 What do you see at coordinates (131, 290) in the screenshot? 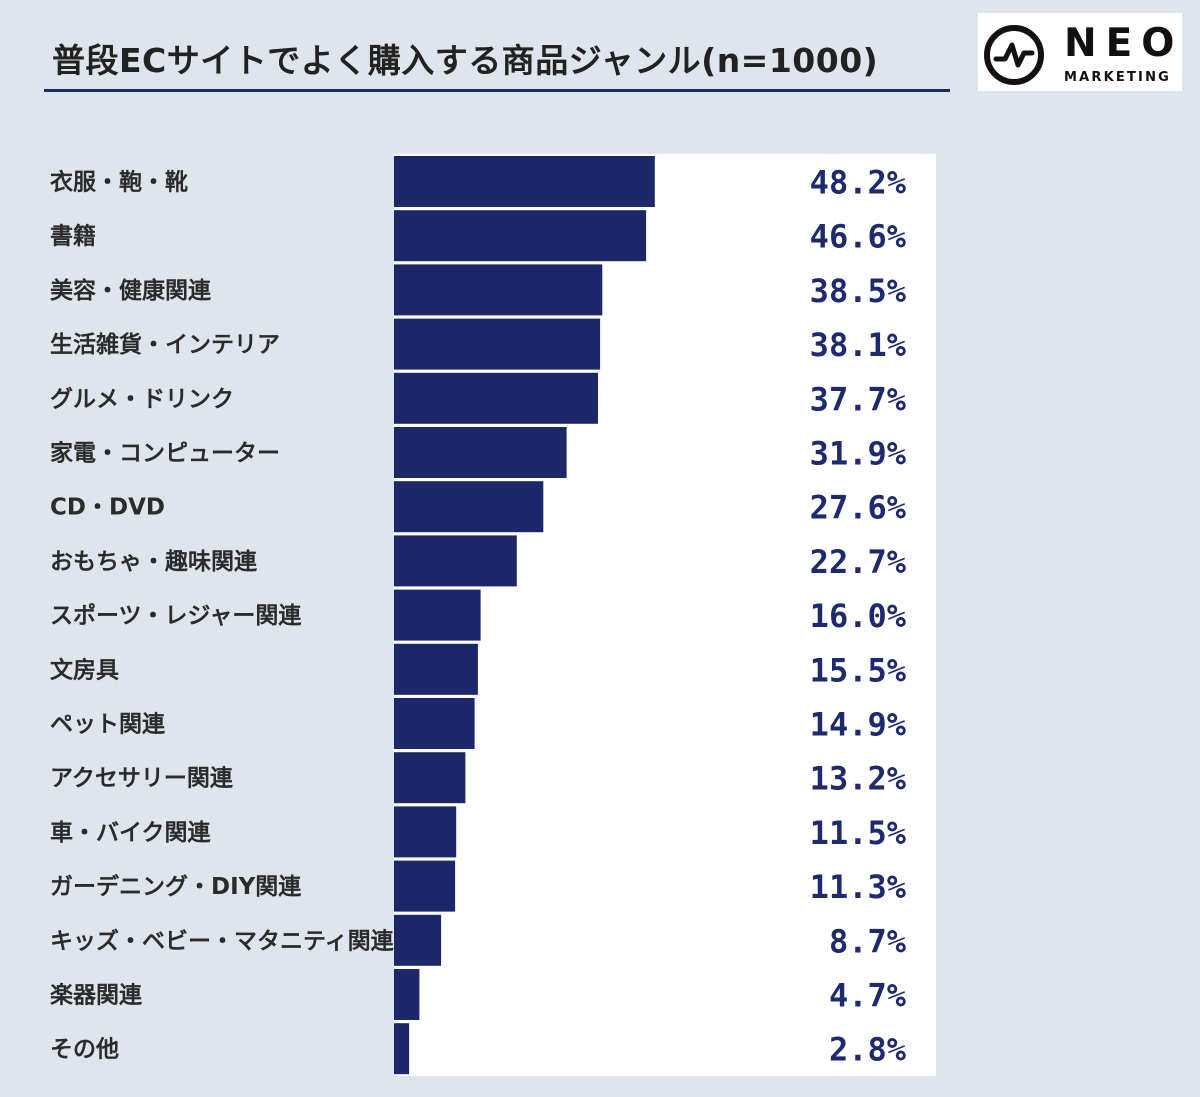
I see `category-label: 美容・健康関連` at bounding box center [131, 290].